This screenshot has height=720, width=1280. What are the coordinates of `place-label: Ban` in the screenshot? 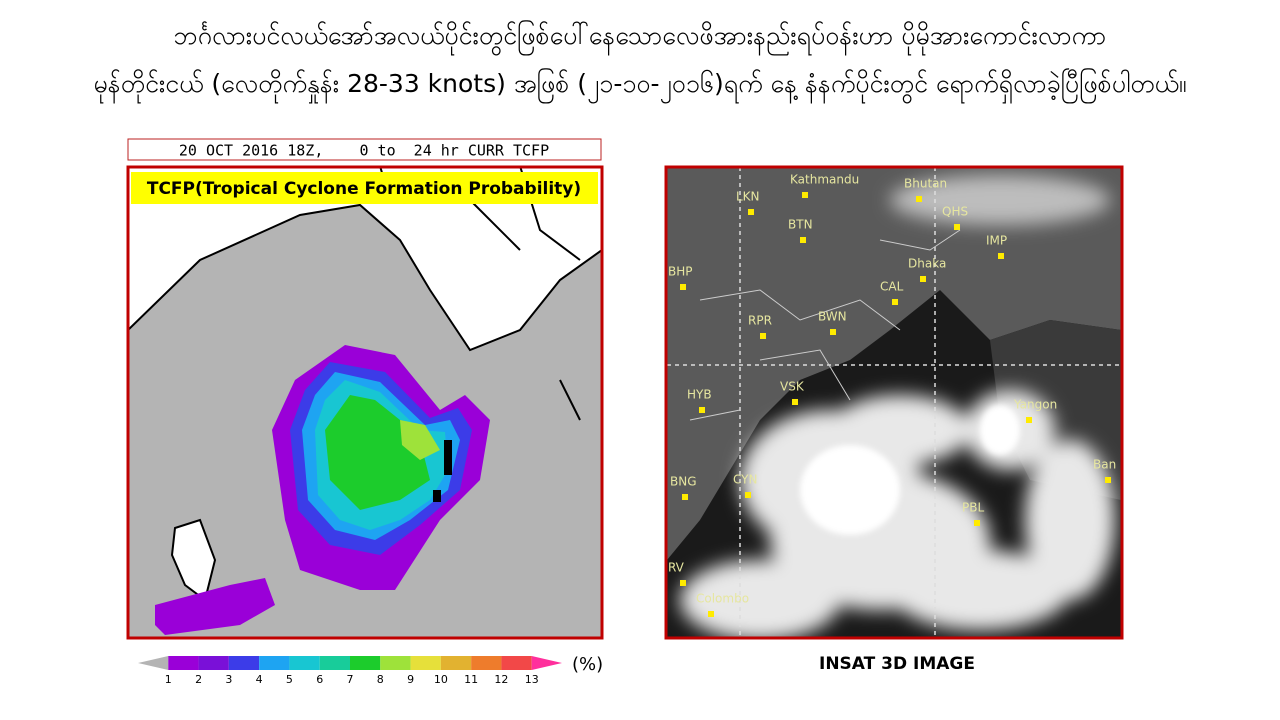 It's located at (1104, 465).